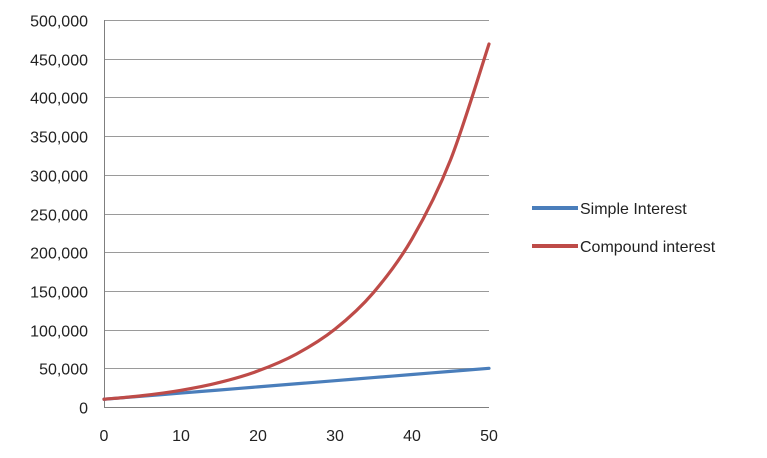 This screenshot has width=767, height=458. I want to click on y-tick-label: 400,000, so click(59, 99).